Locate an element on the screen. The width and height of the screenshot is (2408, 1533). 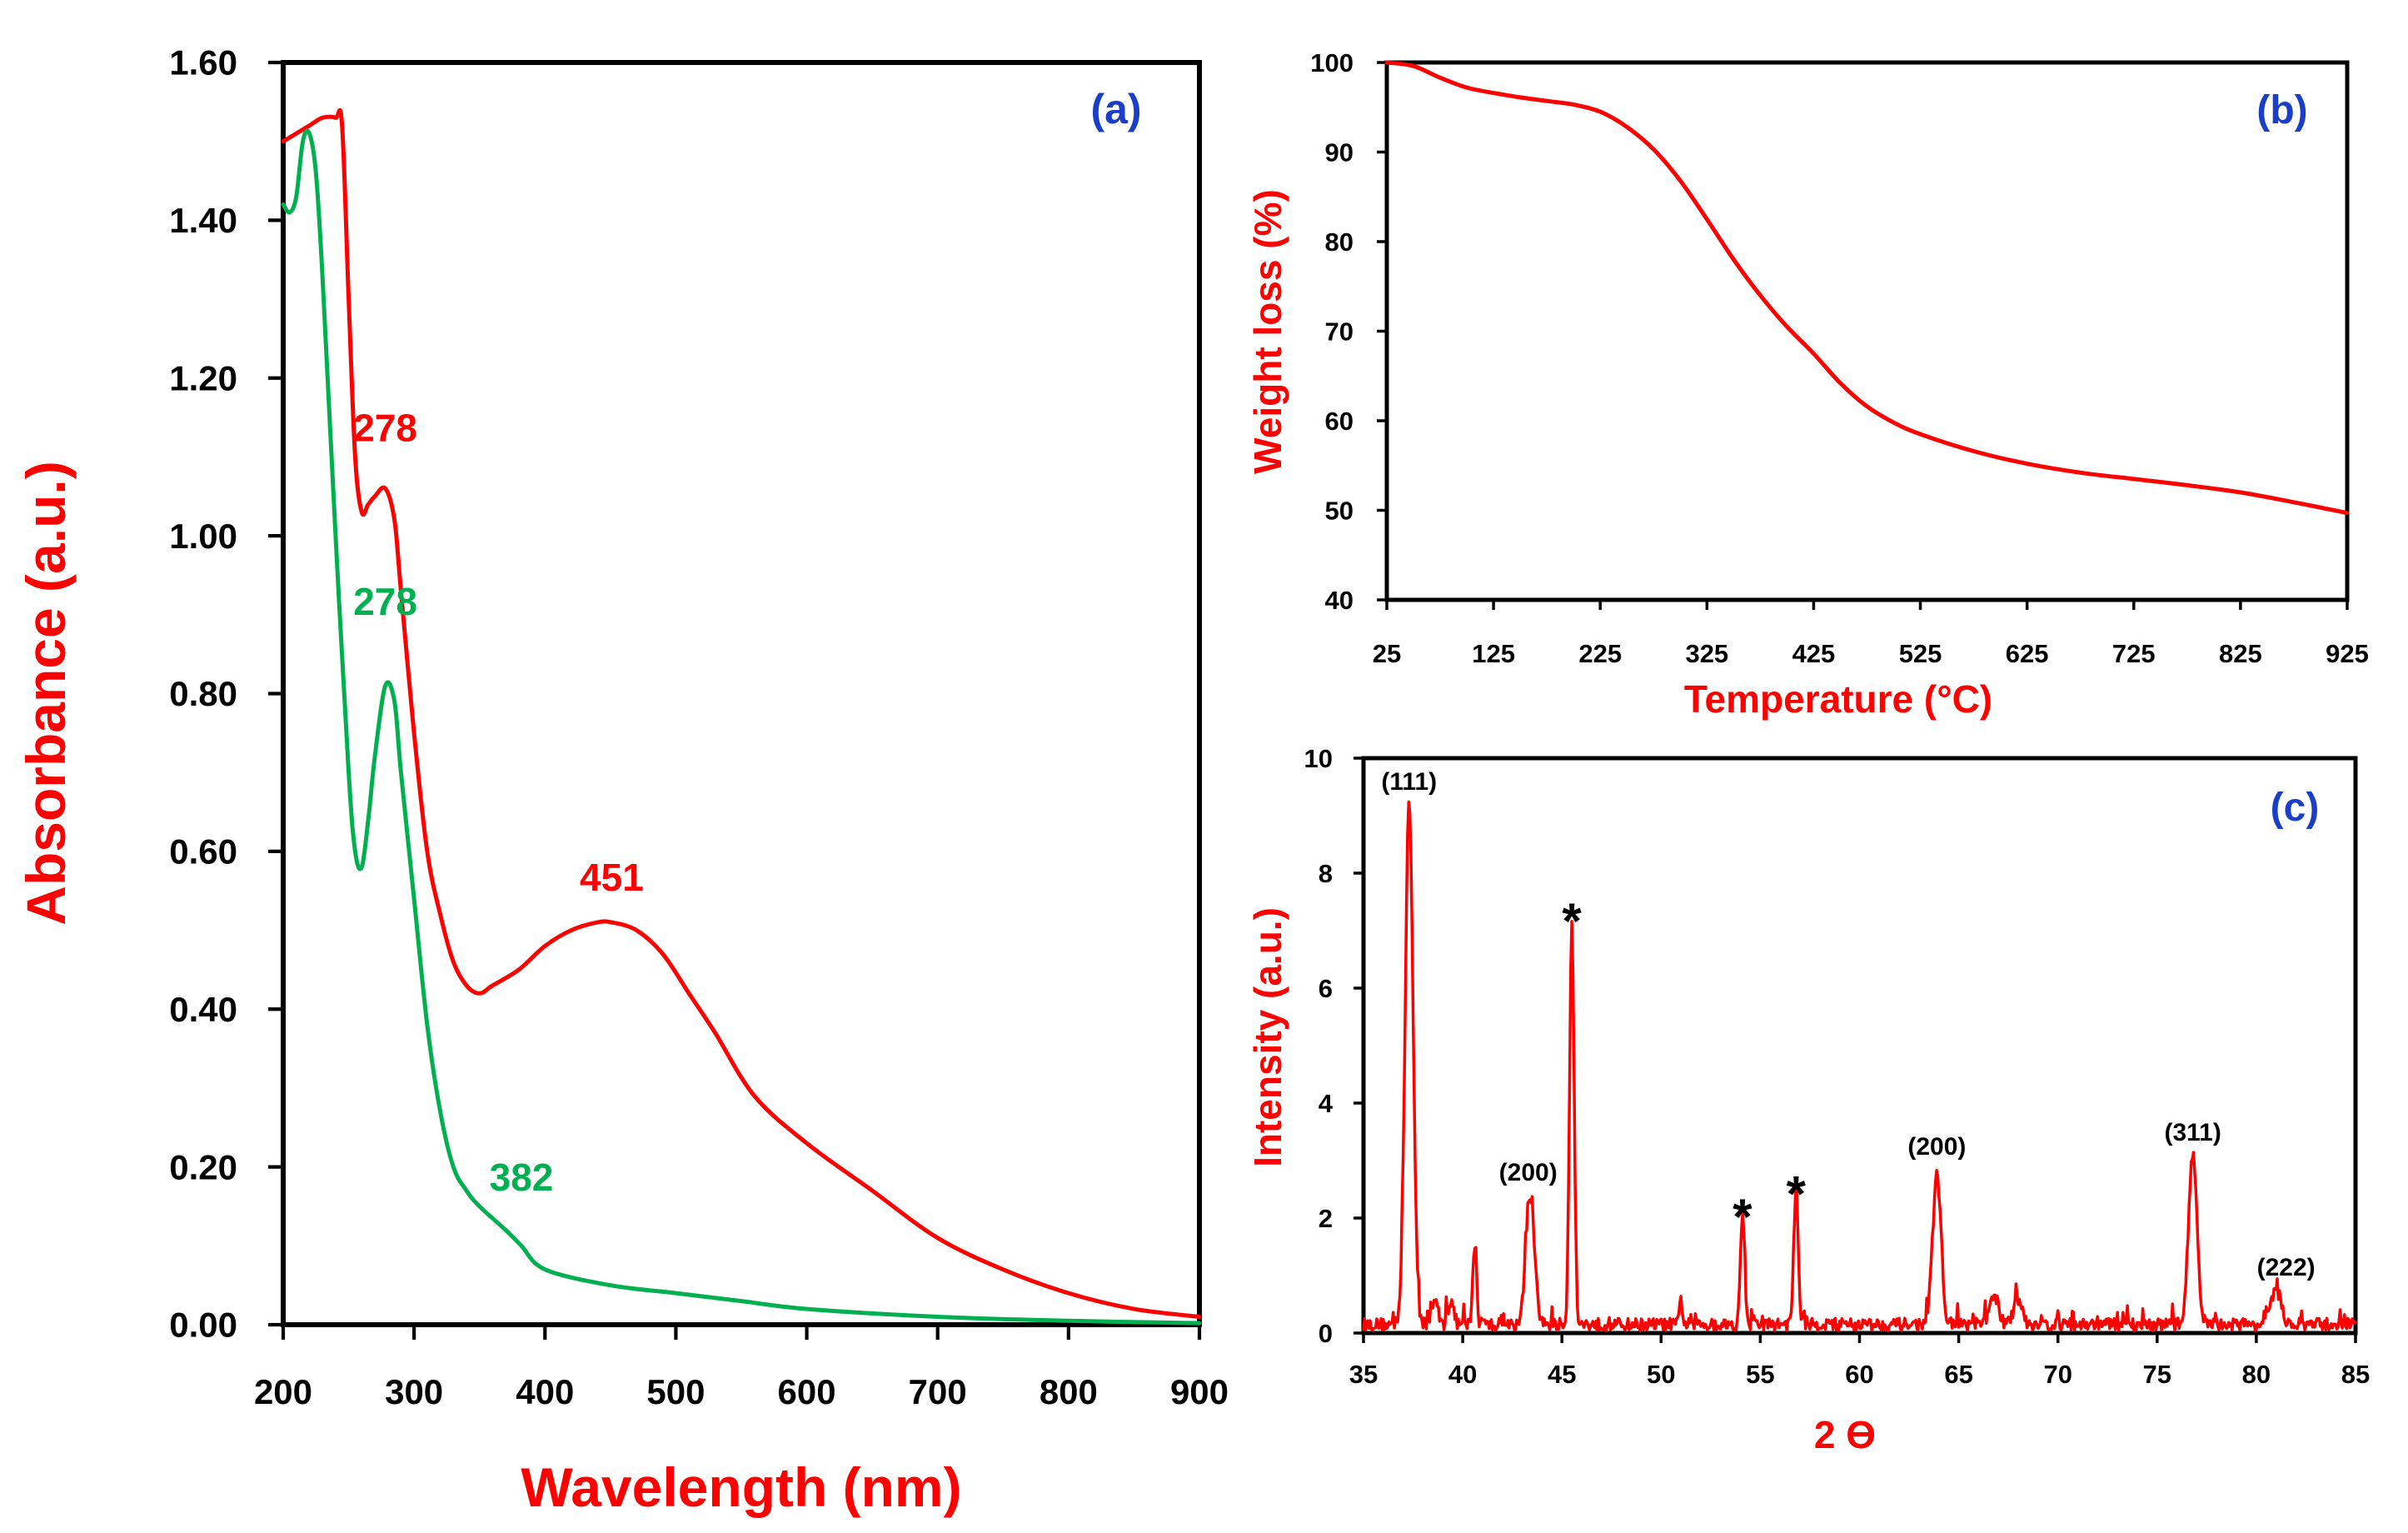
x-tick-label: 225 is located at coordinates (1600, 653).